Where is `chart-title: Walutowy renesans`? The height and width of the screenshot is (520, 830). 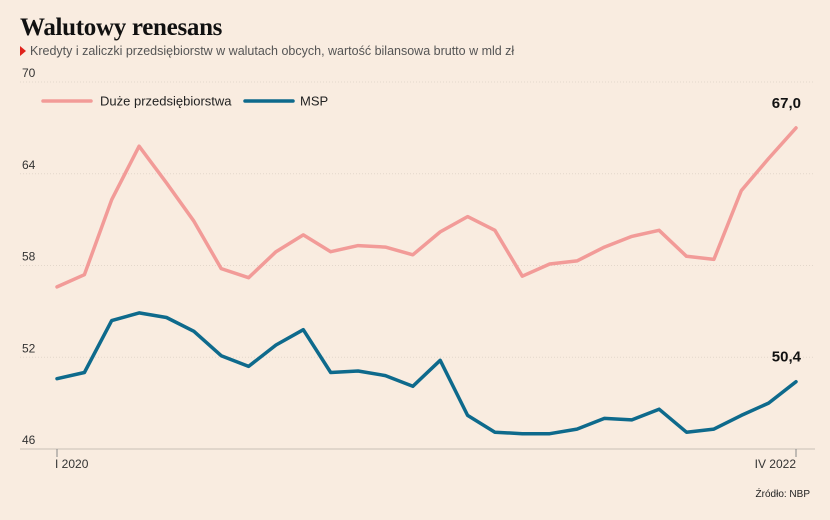 chart-title: Walutowy renesans is located at coordinates (121, 27).